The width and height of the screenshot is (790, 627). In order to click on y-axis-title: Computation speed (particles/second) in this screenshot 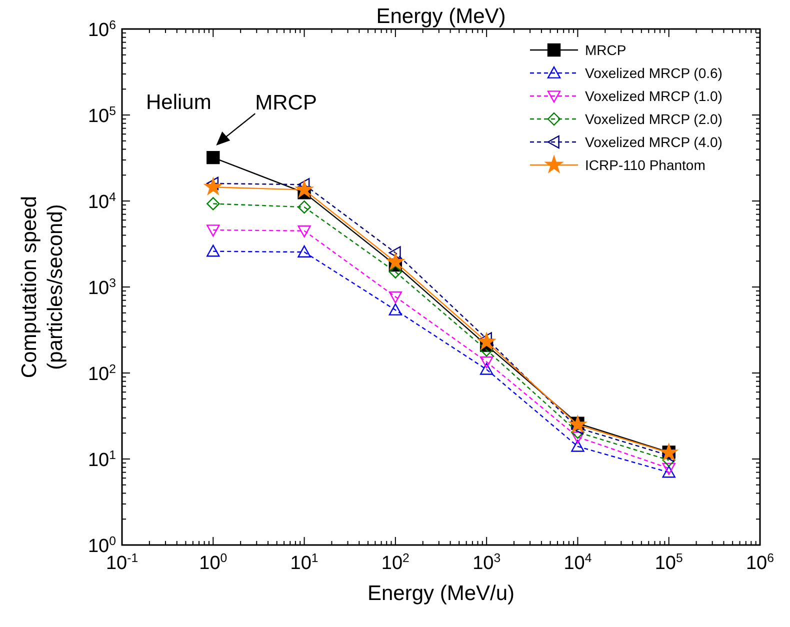, I will do `click(42, 287)`.